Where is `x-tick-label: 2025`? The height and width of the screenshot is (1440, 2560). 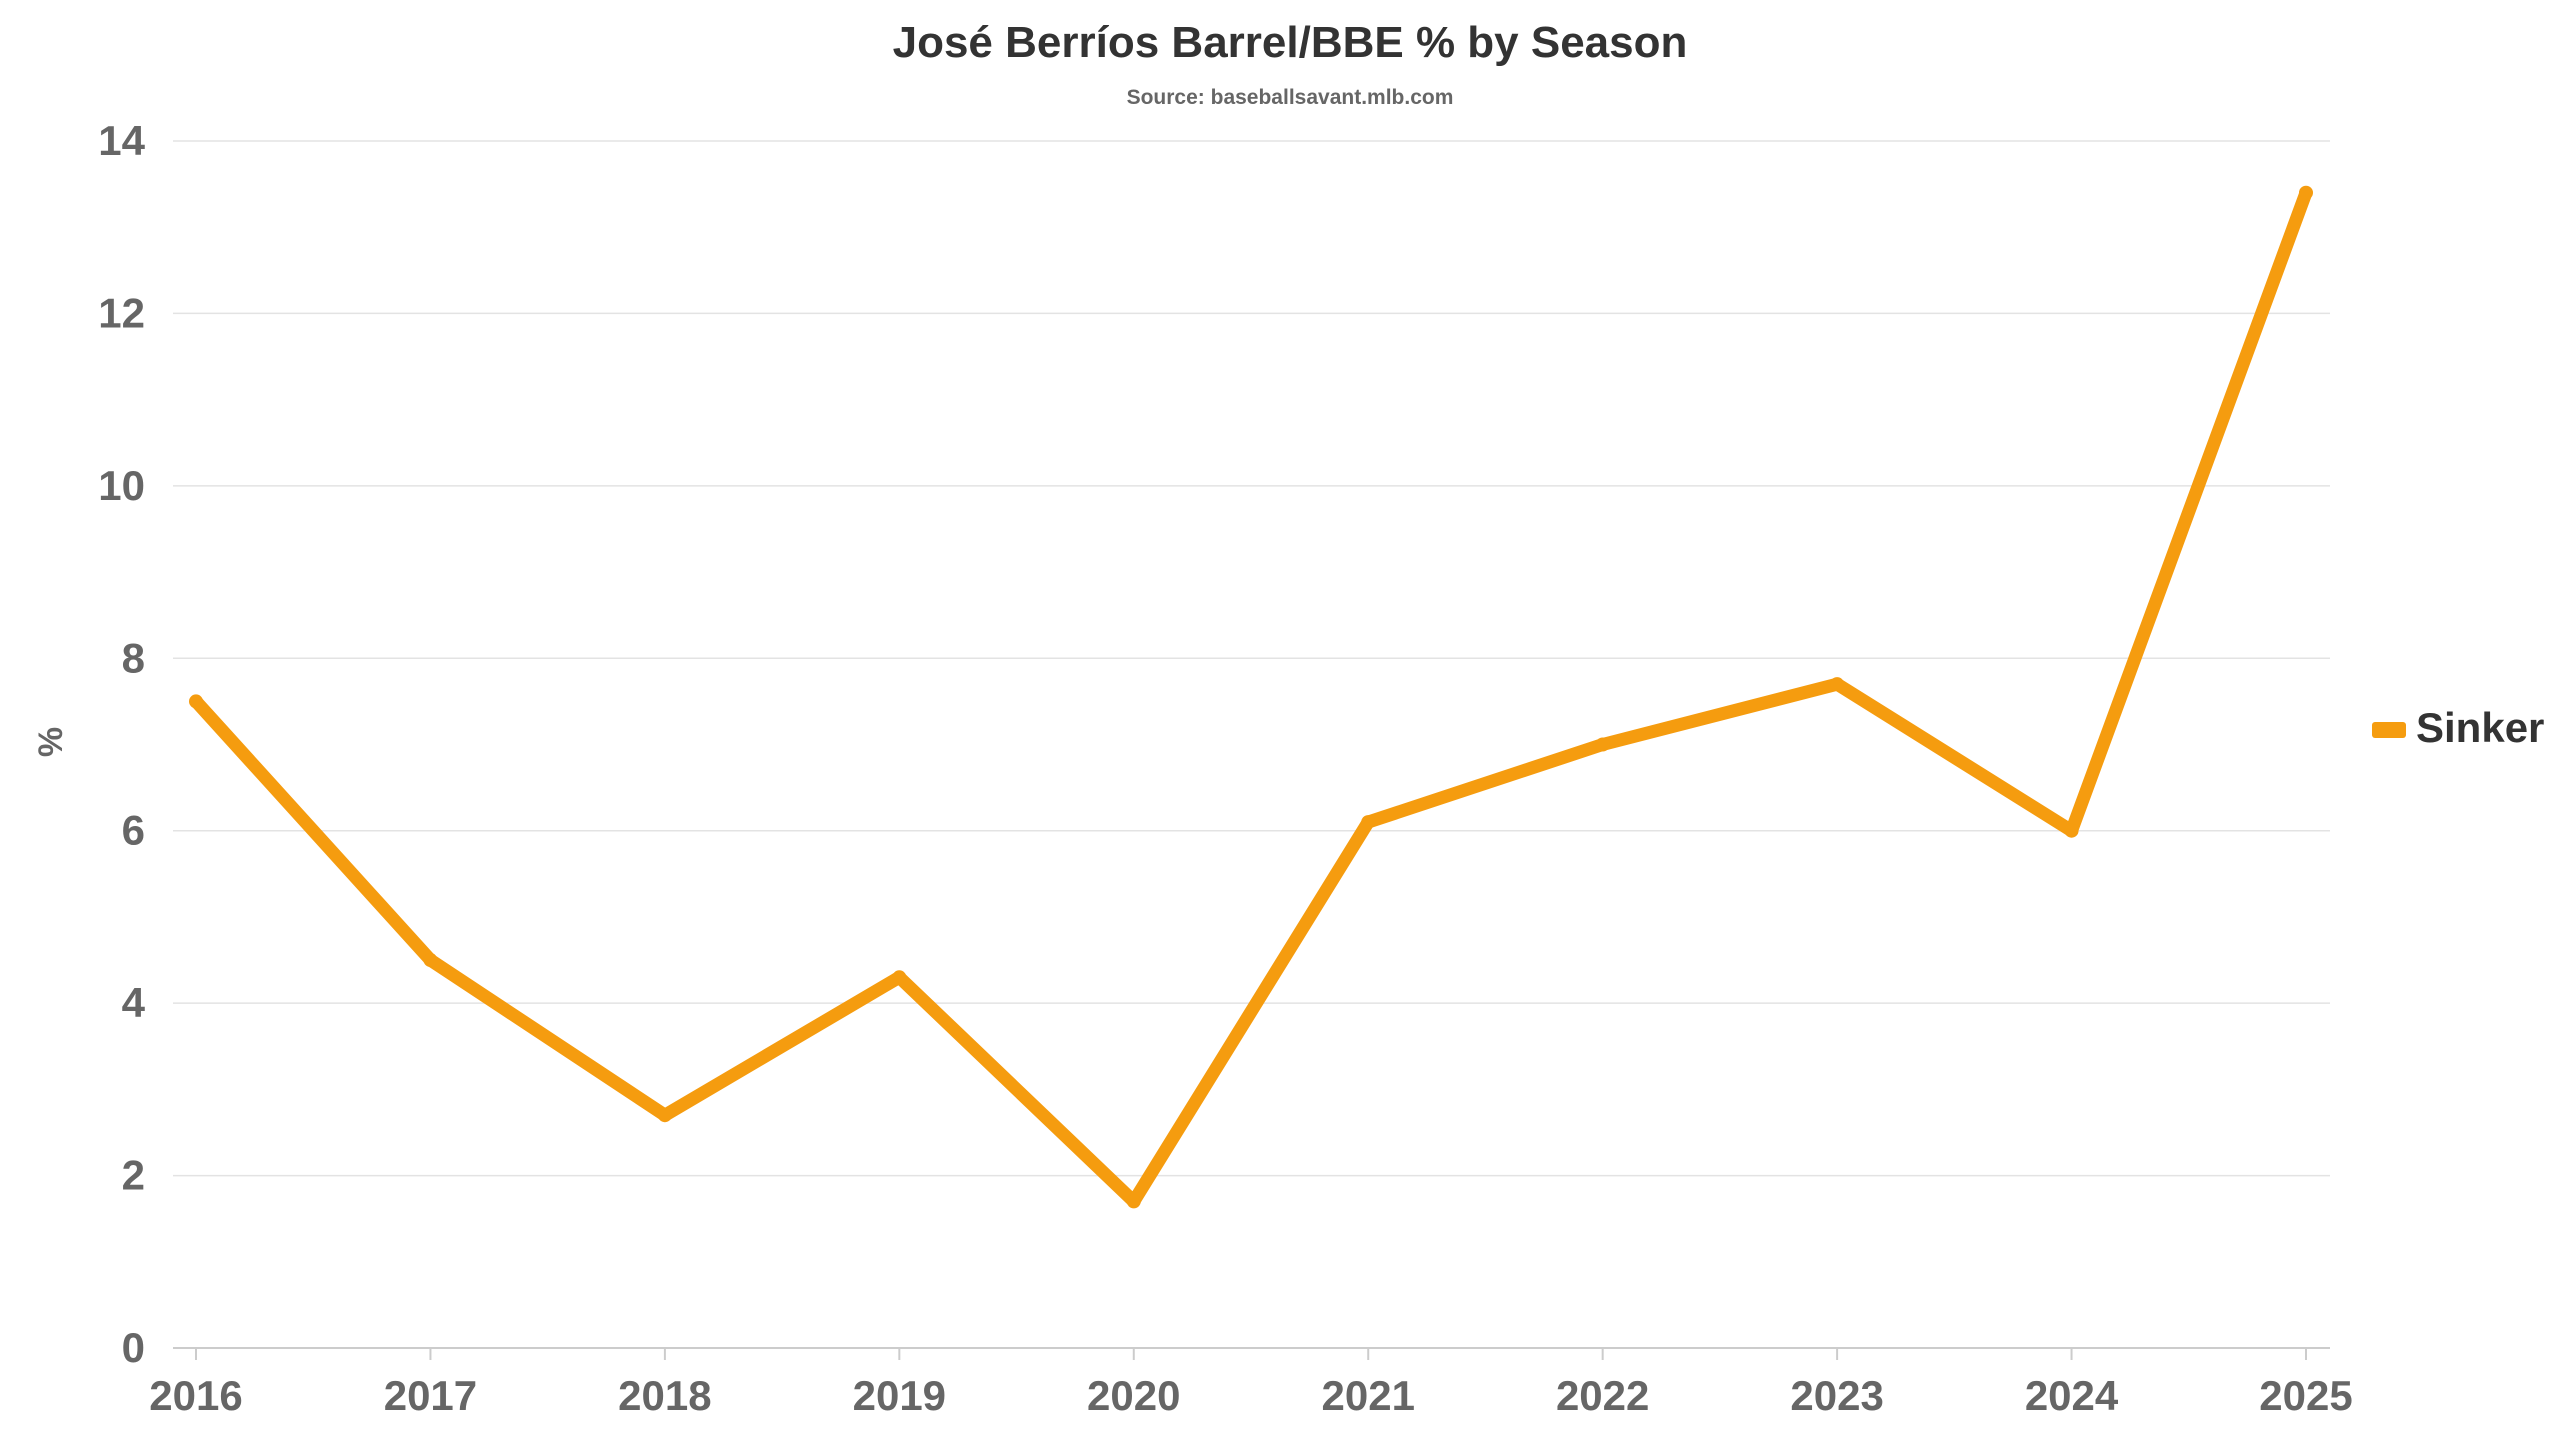
x-tick-label: 2025 is located at coordinates (2305, 1395).